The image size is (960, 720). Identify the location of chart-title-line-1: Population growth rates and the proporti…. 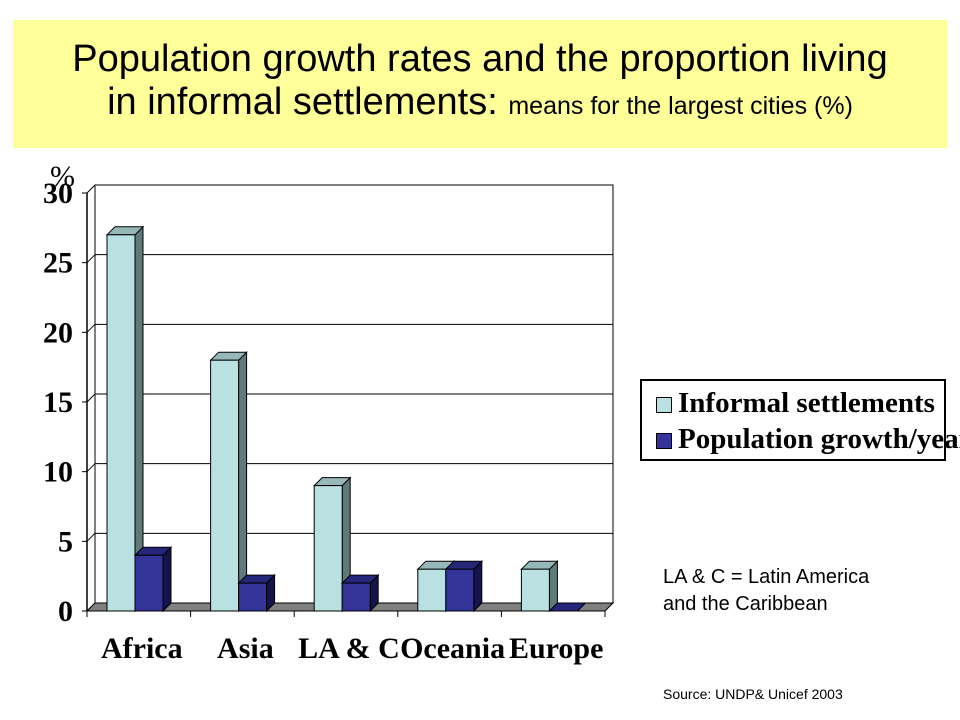
(480, 59).